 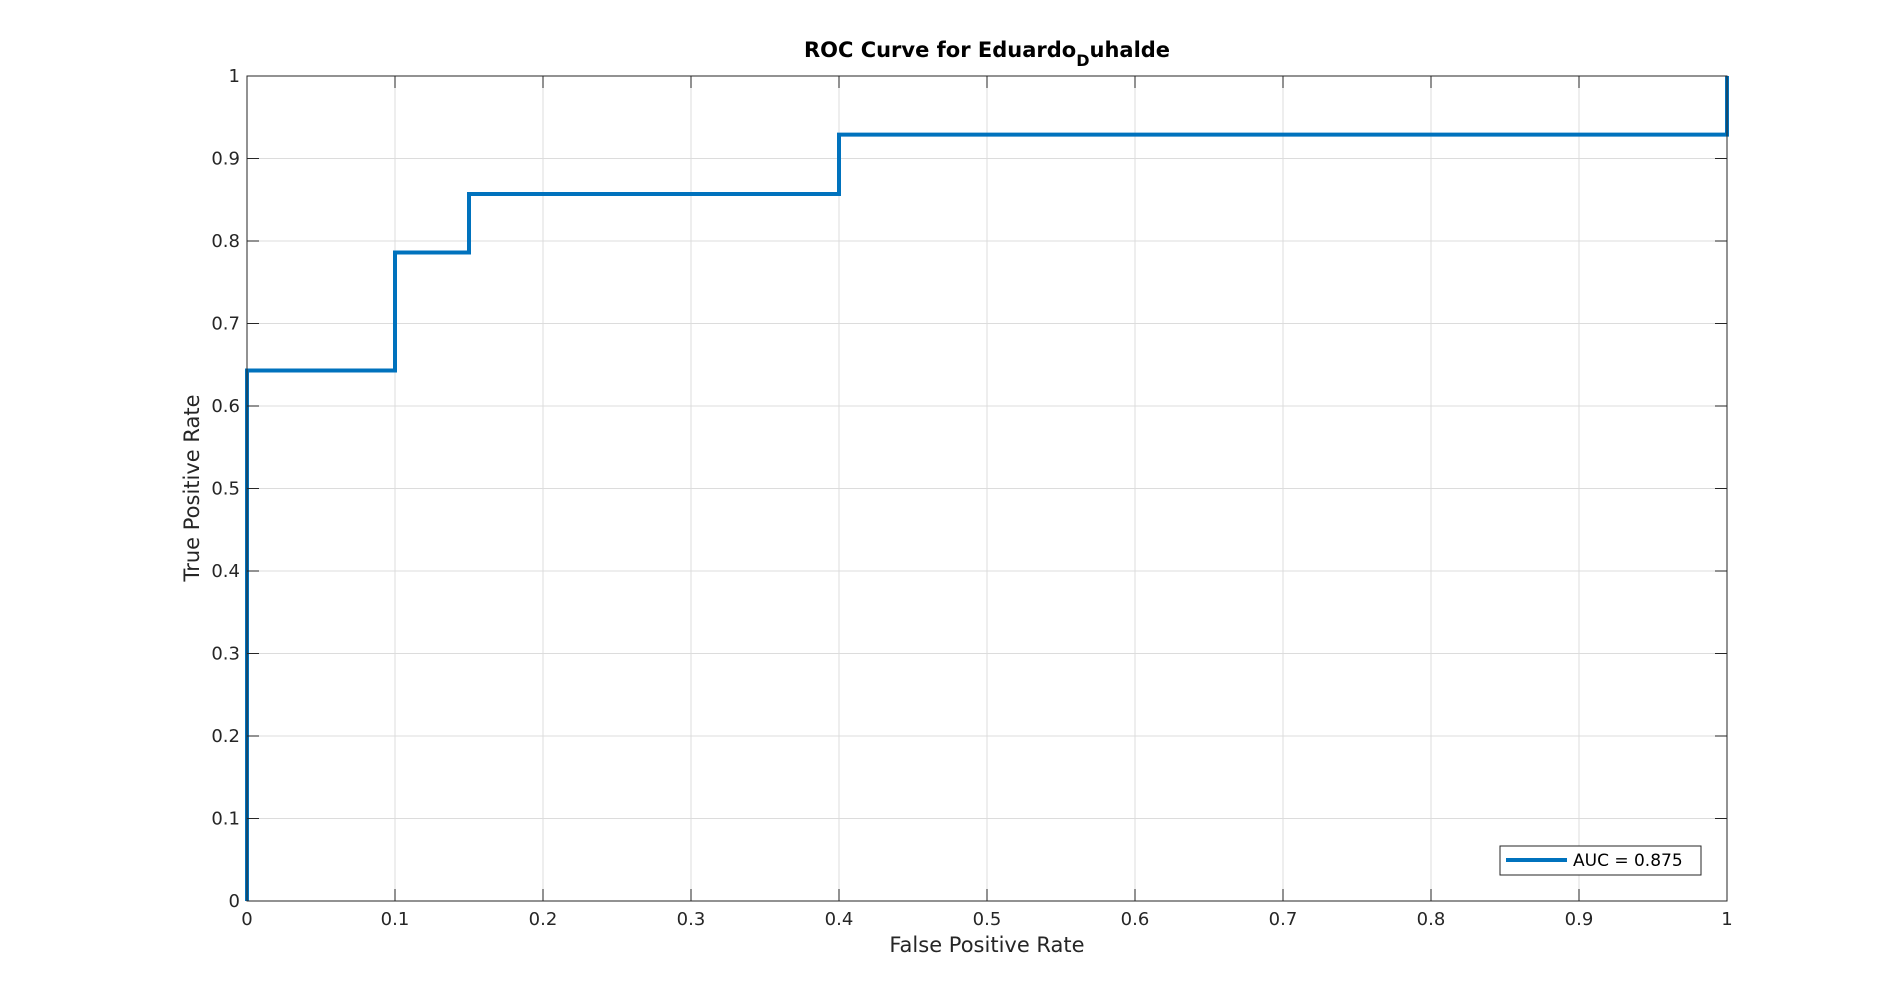 I want to click on x-tick-label: 0.7, so click(x=1283, y=919).